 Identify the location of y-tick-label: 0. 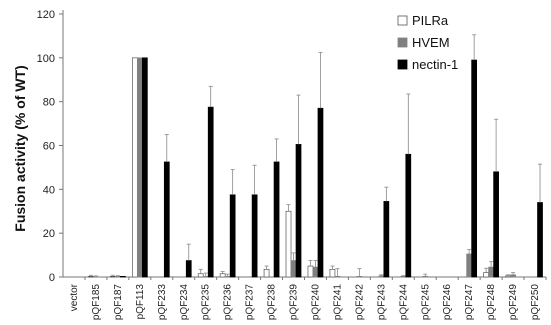
(52, 278).